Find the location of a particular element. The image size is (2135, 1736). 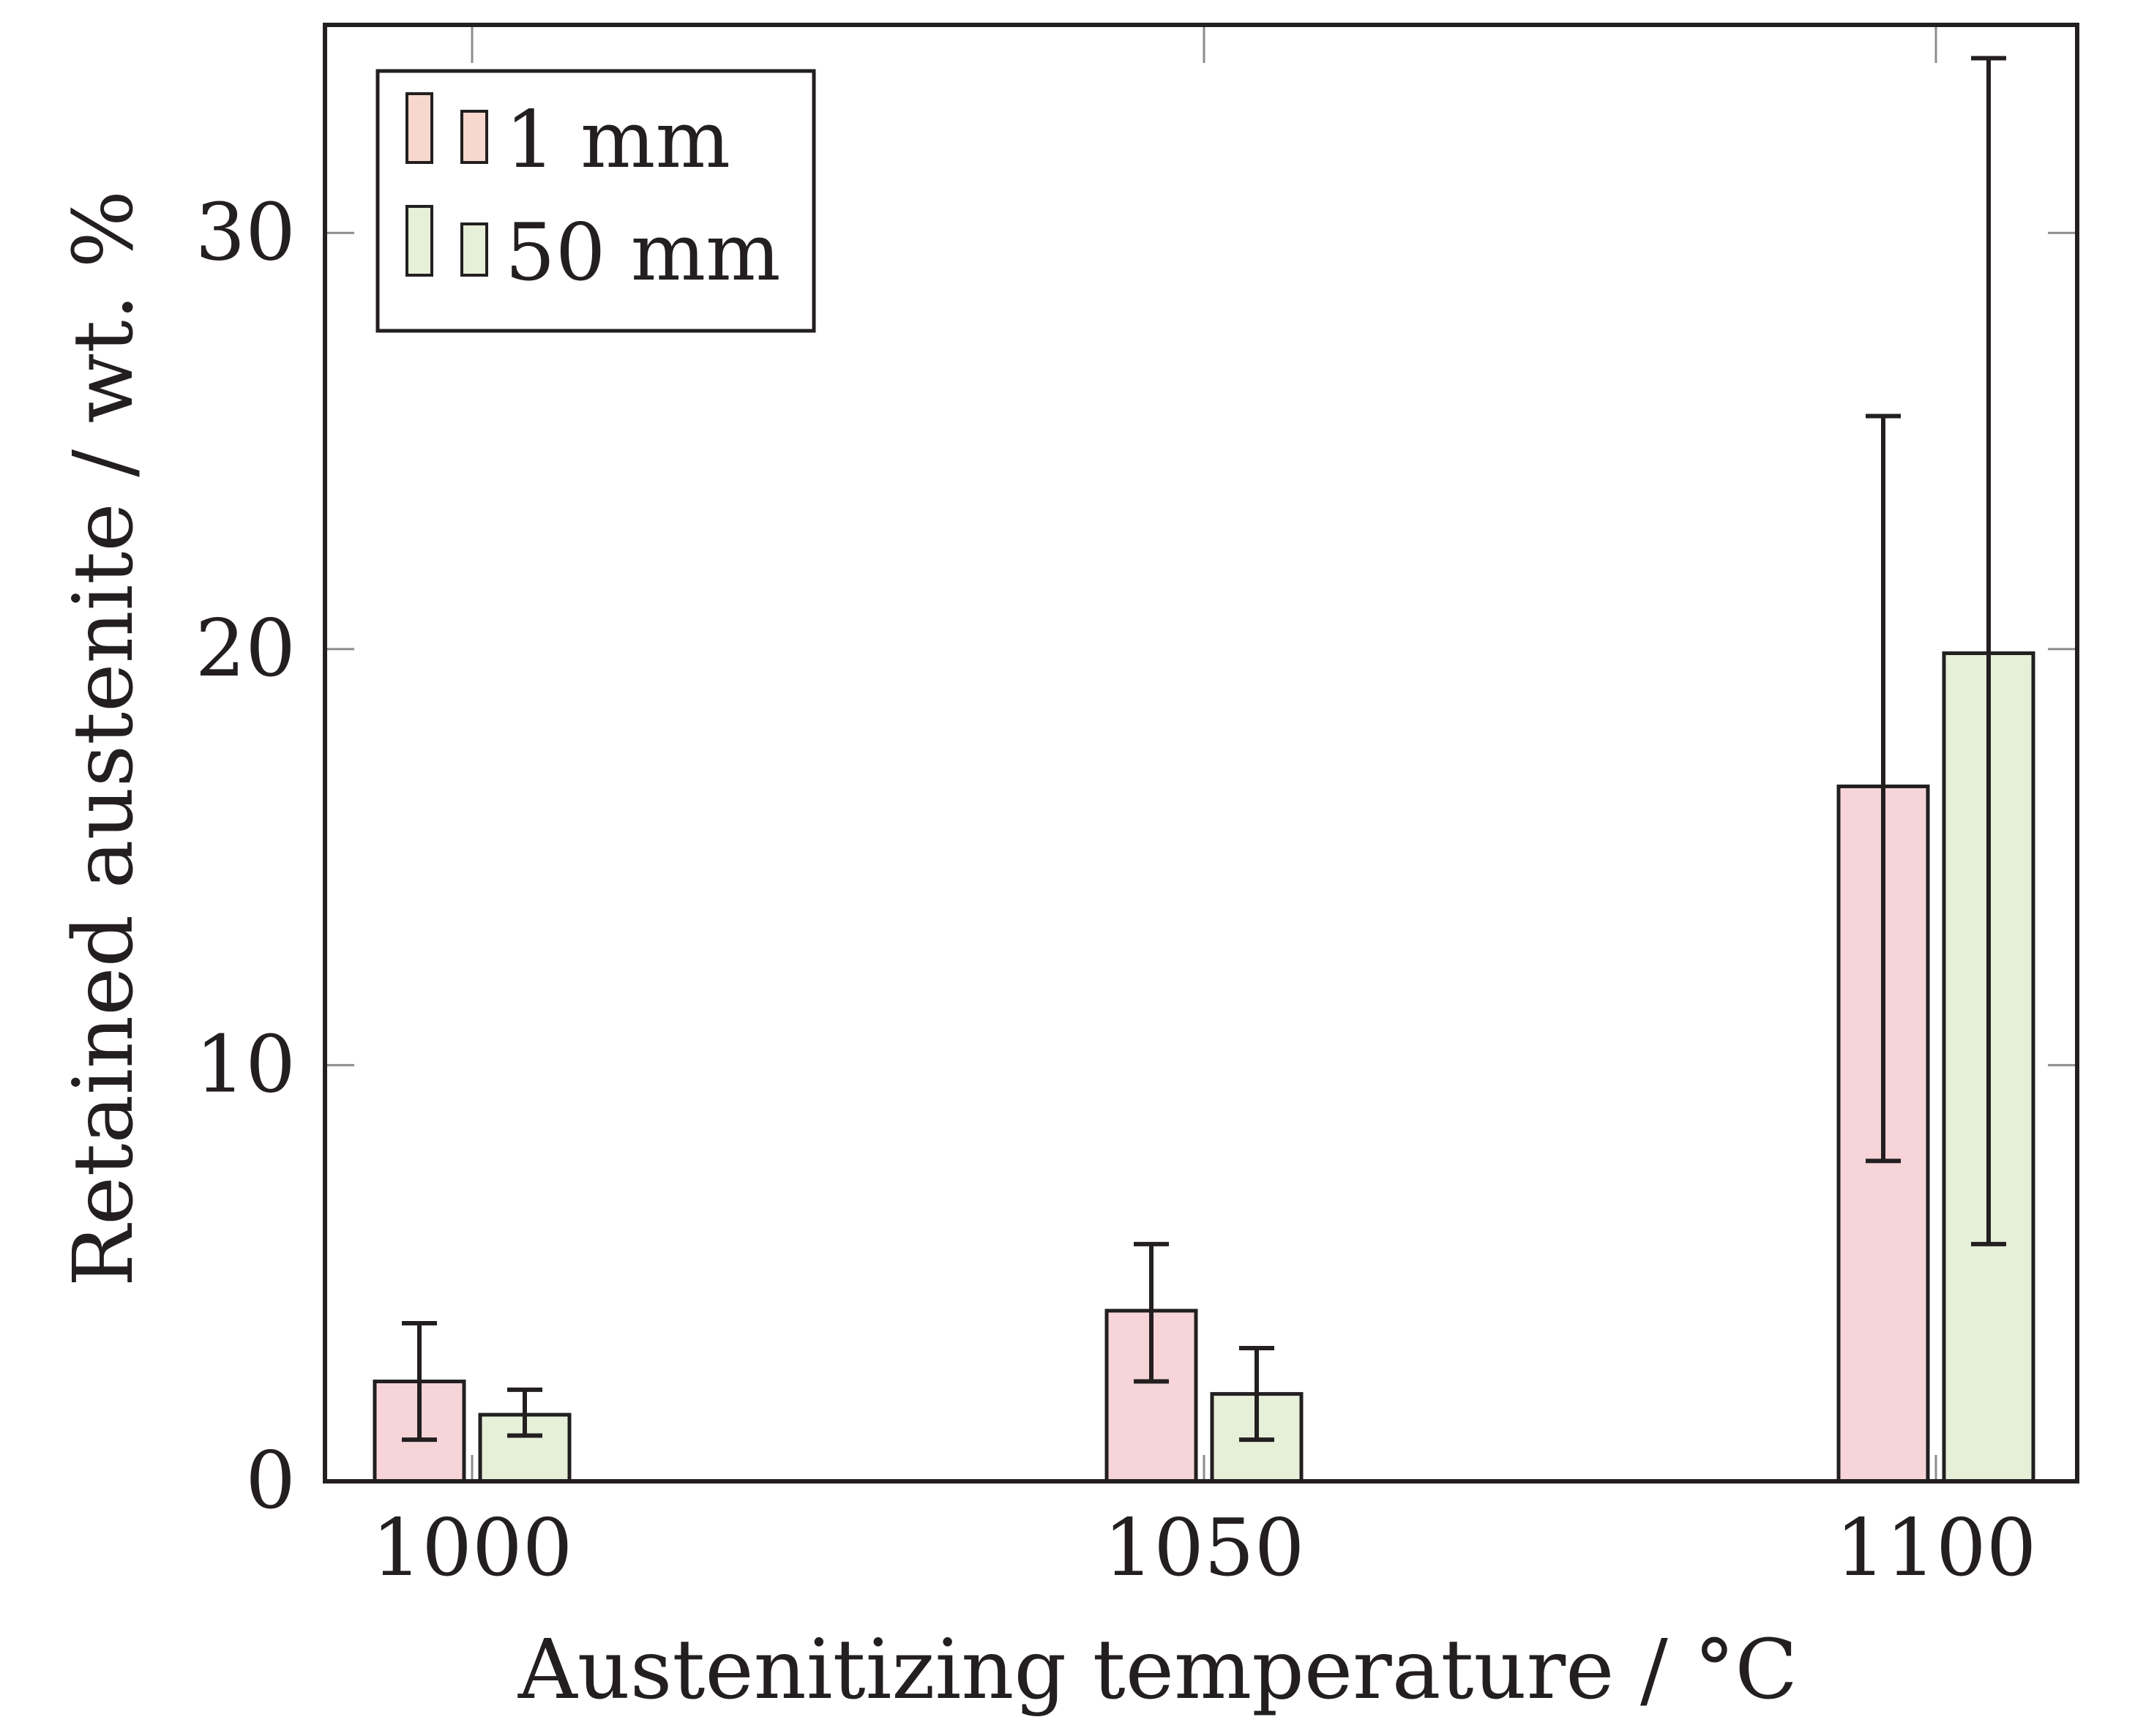

y-axis-title: Retained austenite / wt. % is located at coordinates (104, 739).